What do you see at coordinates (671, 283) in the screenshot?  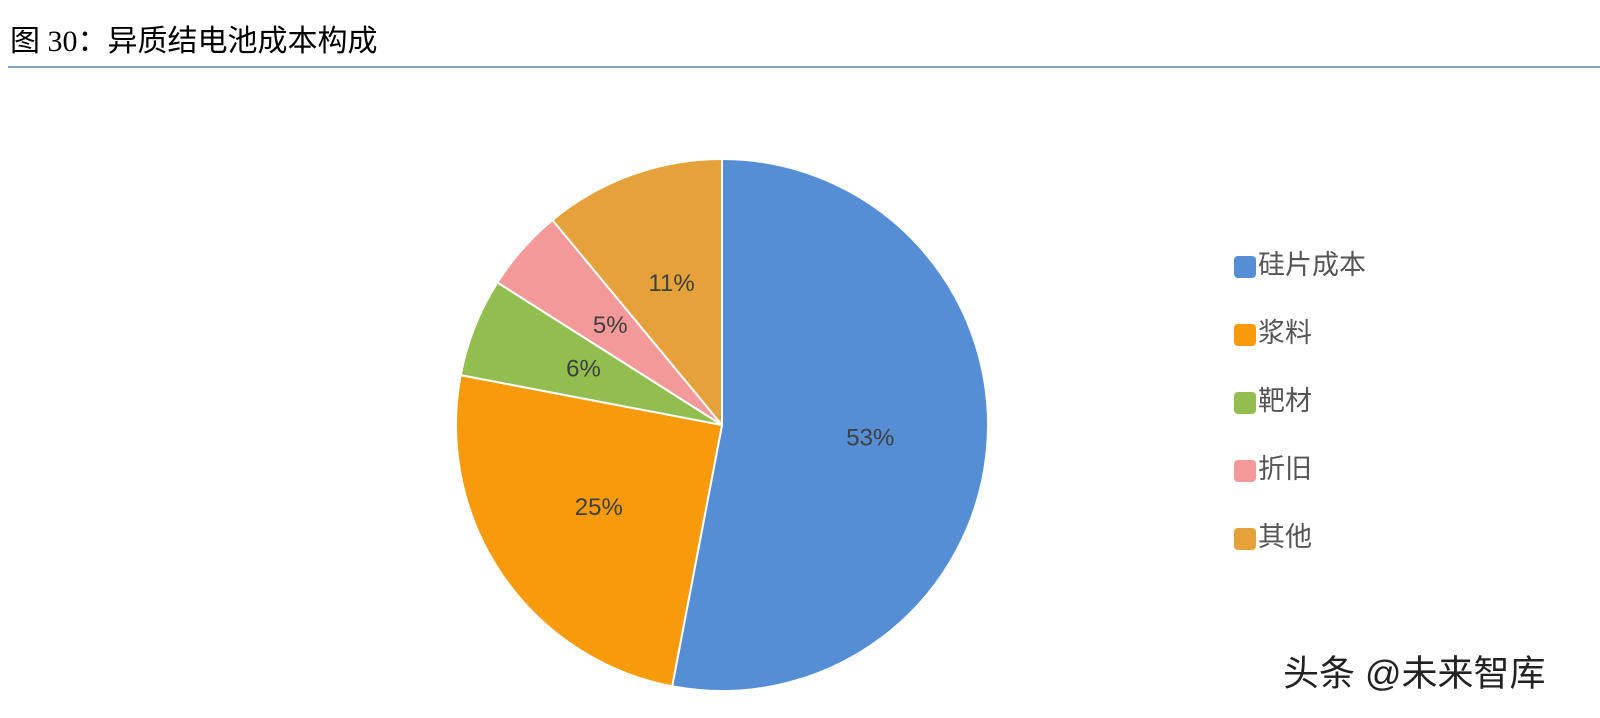 I see `data-label: 11%` at bounding box center [671, 283].